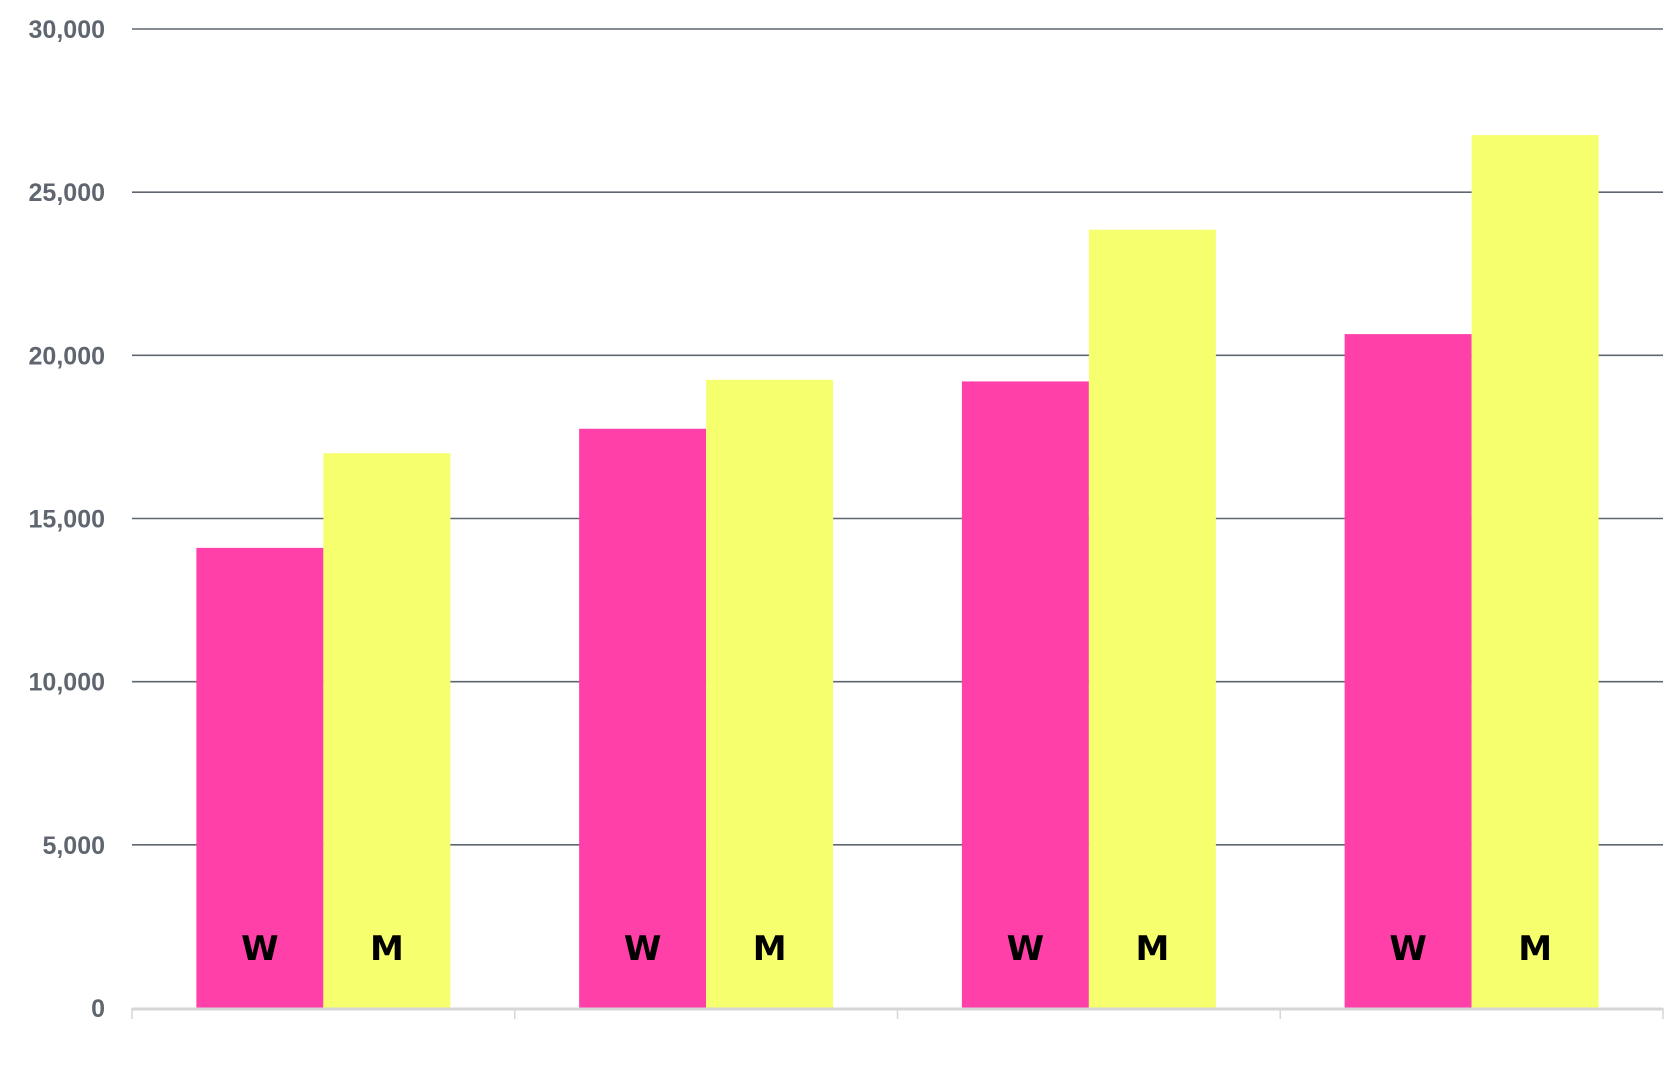 Image resolution: width=1678 pixels, height=1079 pixels. What do you see at coordinates (67, 356) in the screenshot?
I see `y-tick-label: 20,000` at bounding box center [67, 356].